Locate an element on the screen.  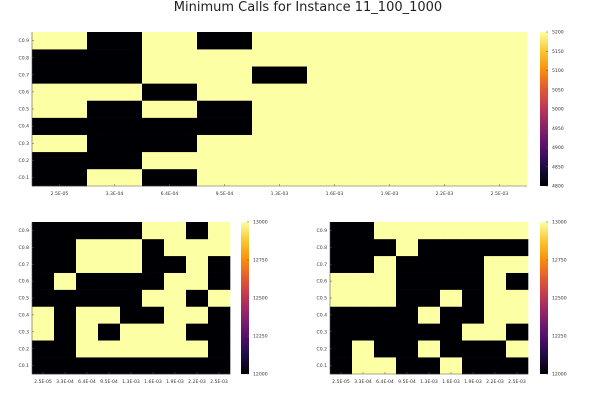
y-tick-label: C0.8 is located at coordinates (321, 248).